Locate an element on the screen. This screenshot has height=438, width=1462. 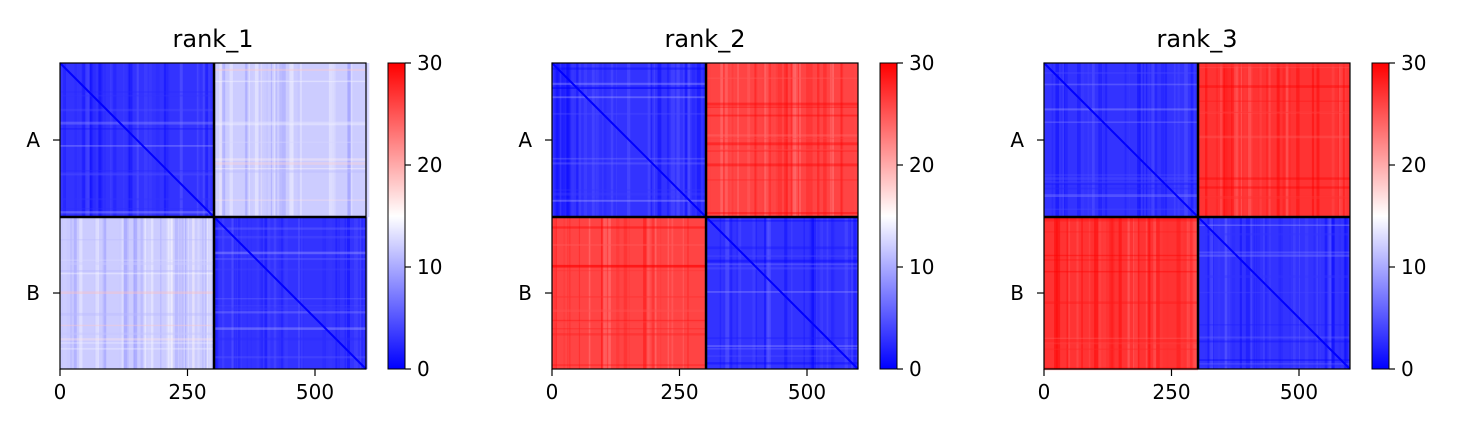
colorbar-tick-label: 0 is located at coordinates (915, 369).